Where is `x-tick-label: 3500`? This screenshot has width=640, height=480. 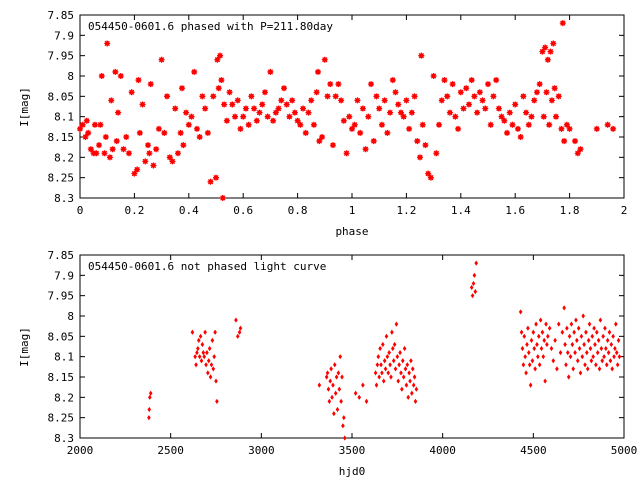 x-tick-label: 3500 is located at coordinates (352, 450).